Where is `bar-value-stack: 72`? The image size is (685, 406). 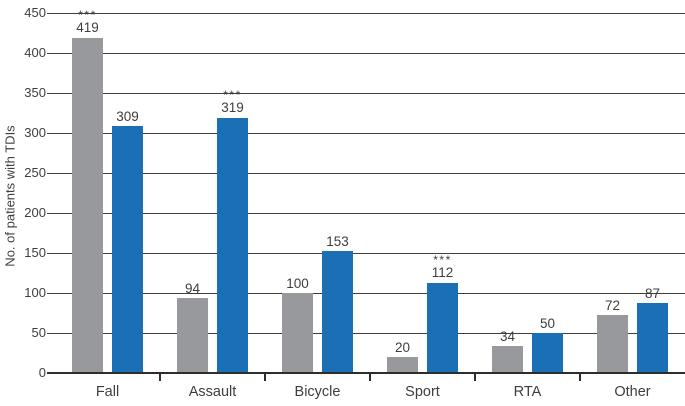 bar-value-stack: 72 is located at coordinates (613, 305).